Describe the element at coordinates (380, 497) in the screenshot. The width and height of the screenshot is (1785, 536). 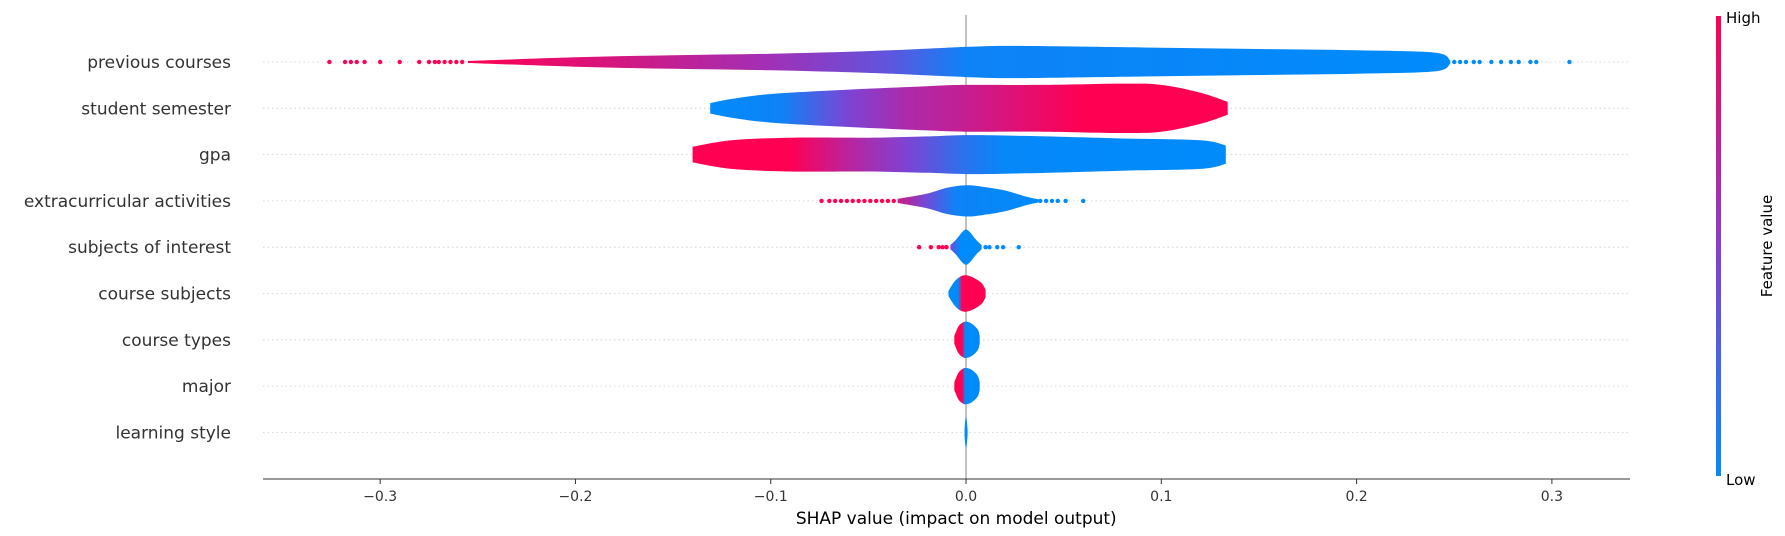
I see `x-tick-label: −0.3` at that location.